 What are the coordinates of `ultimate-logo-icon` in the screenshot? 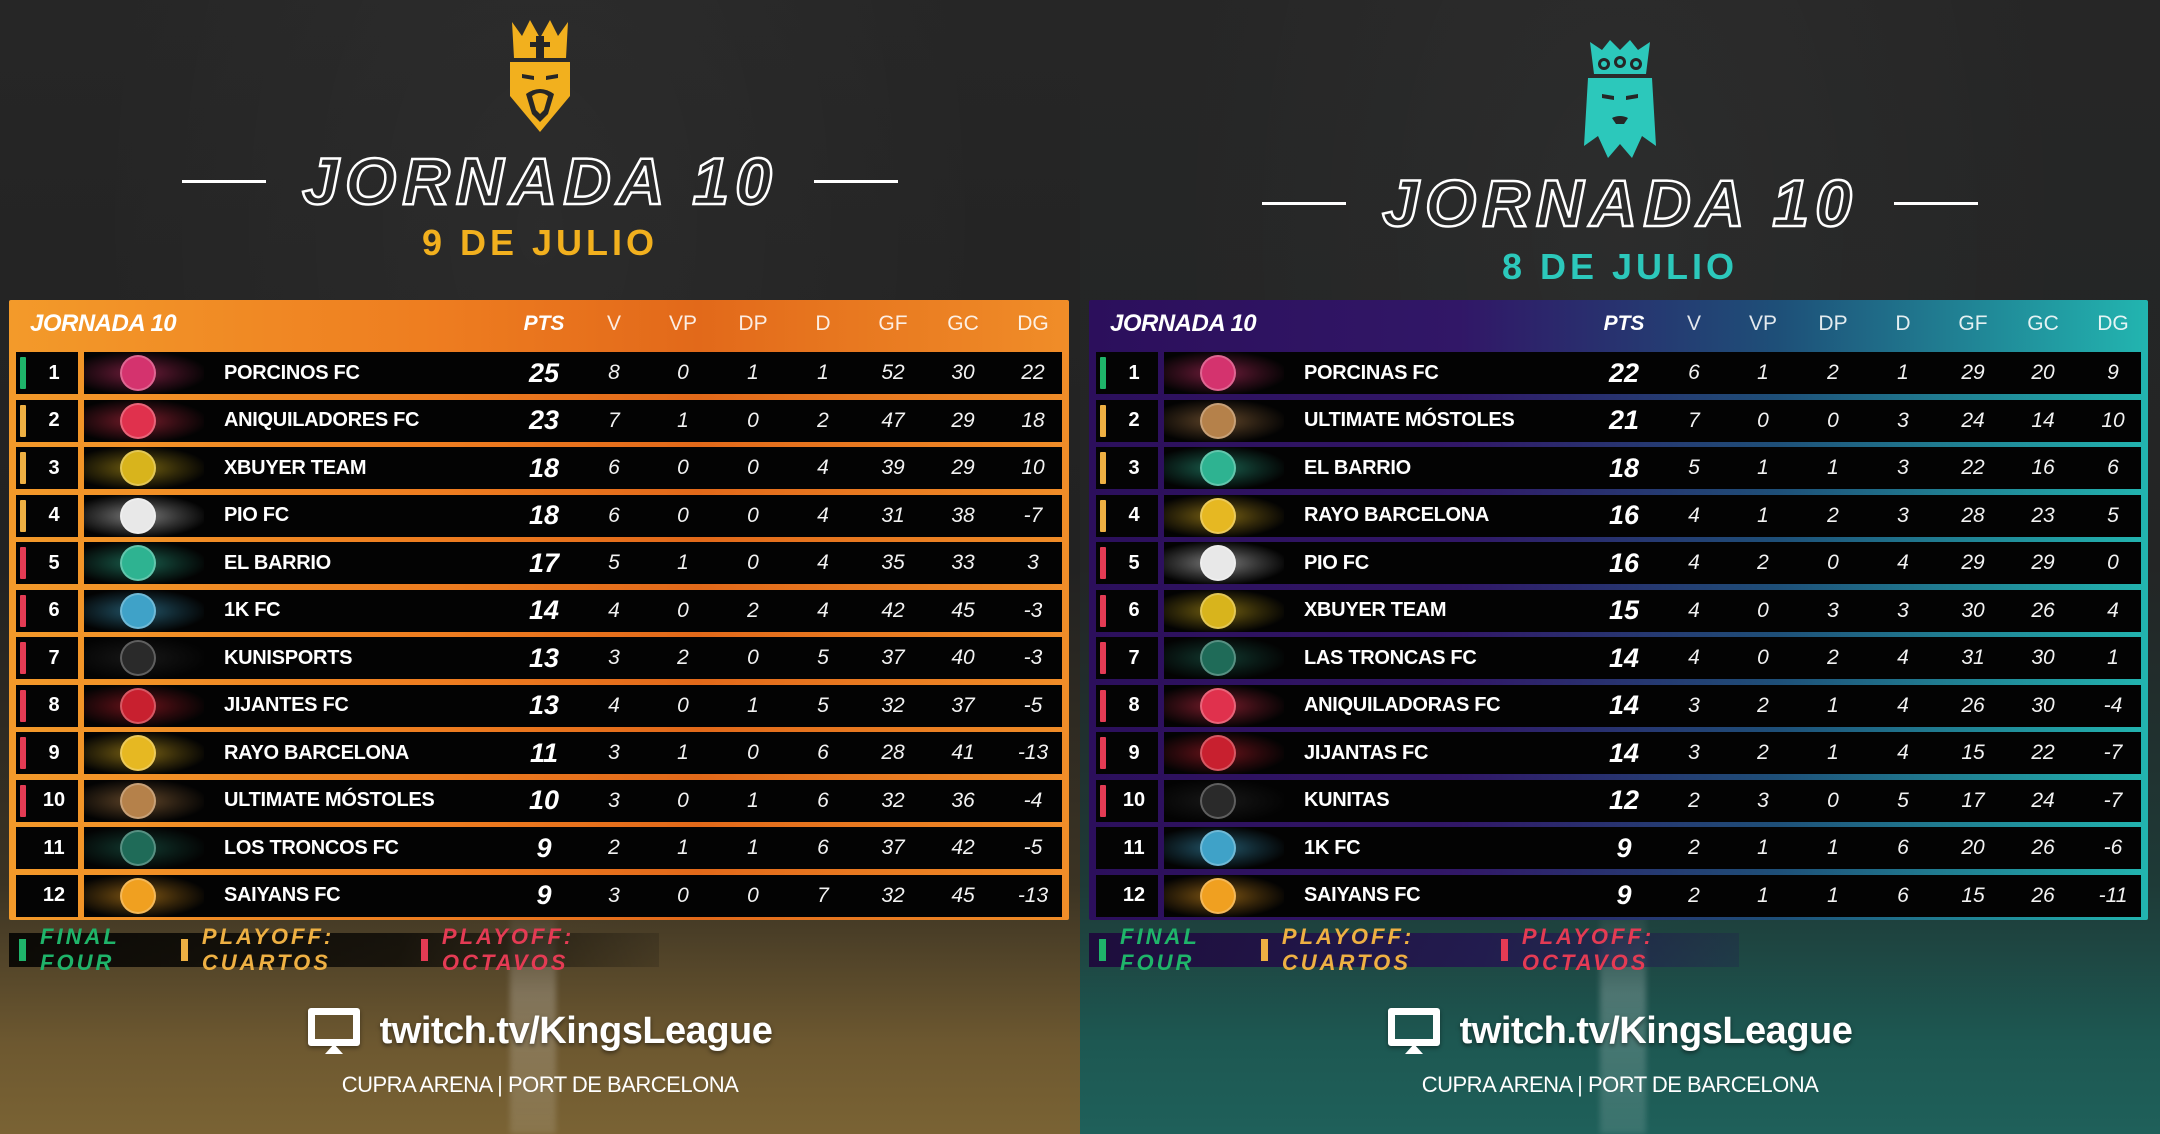 It's located at (138, 800).